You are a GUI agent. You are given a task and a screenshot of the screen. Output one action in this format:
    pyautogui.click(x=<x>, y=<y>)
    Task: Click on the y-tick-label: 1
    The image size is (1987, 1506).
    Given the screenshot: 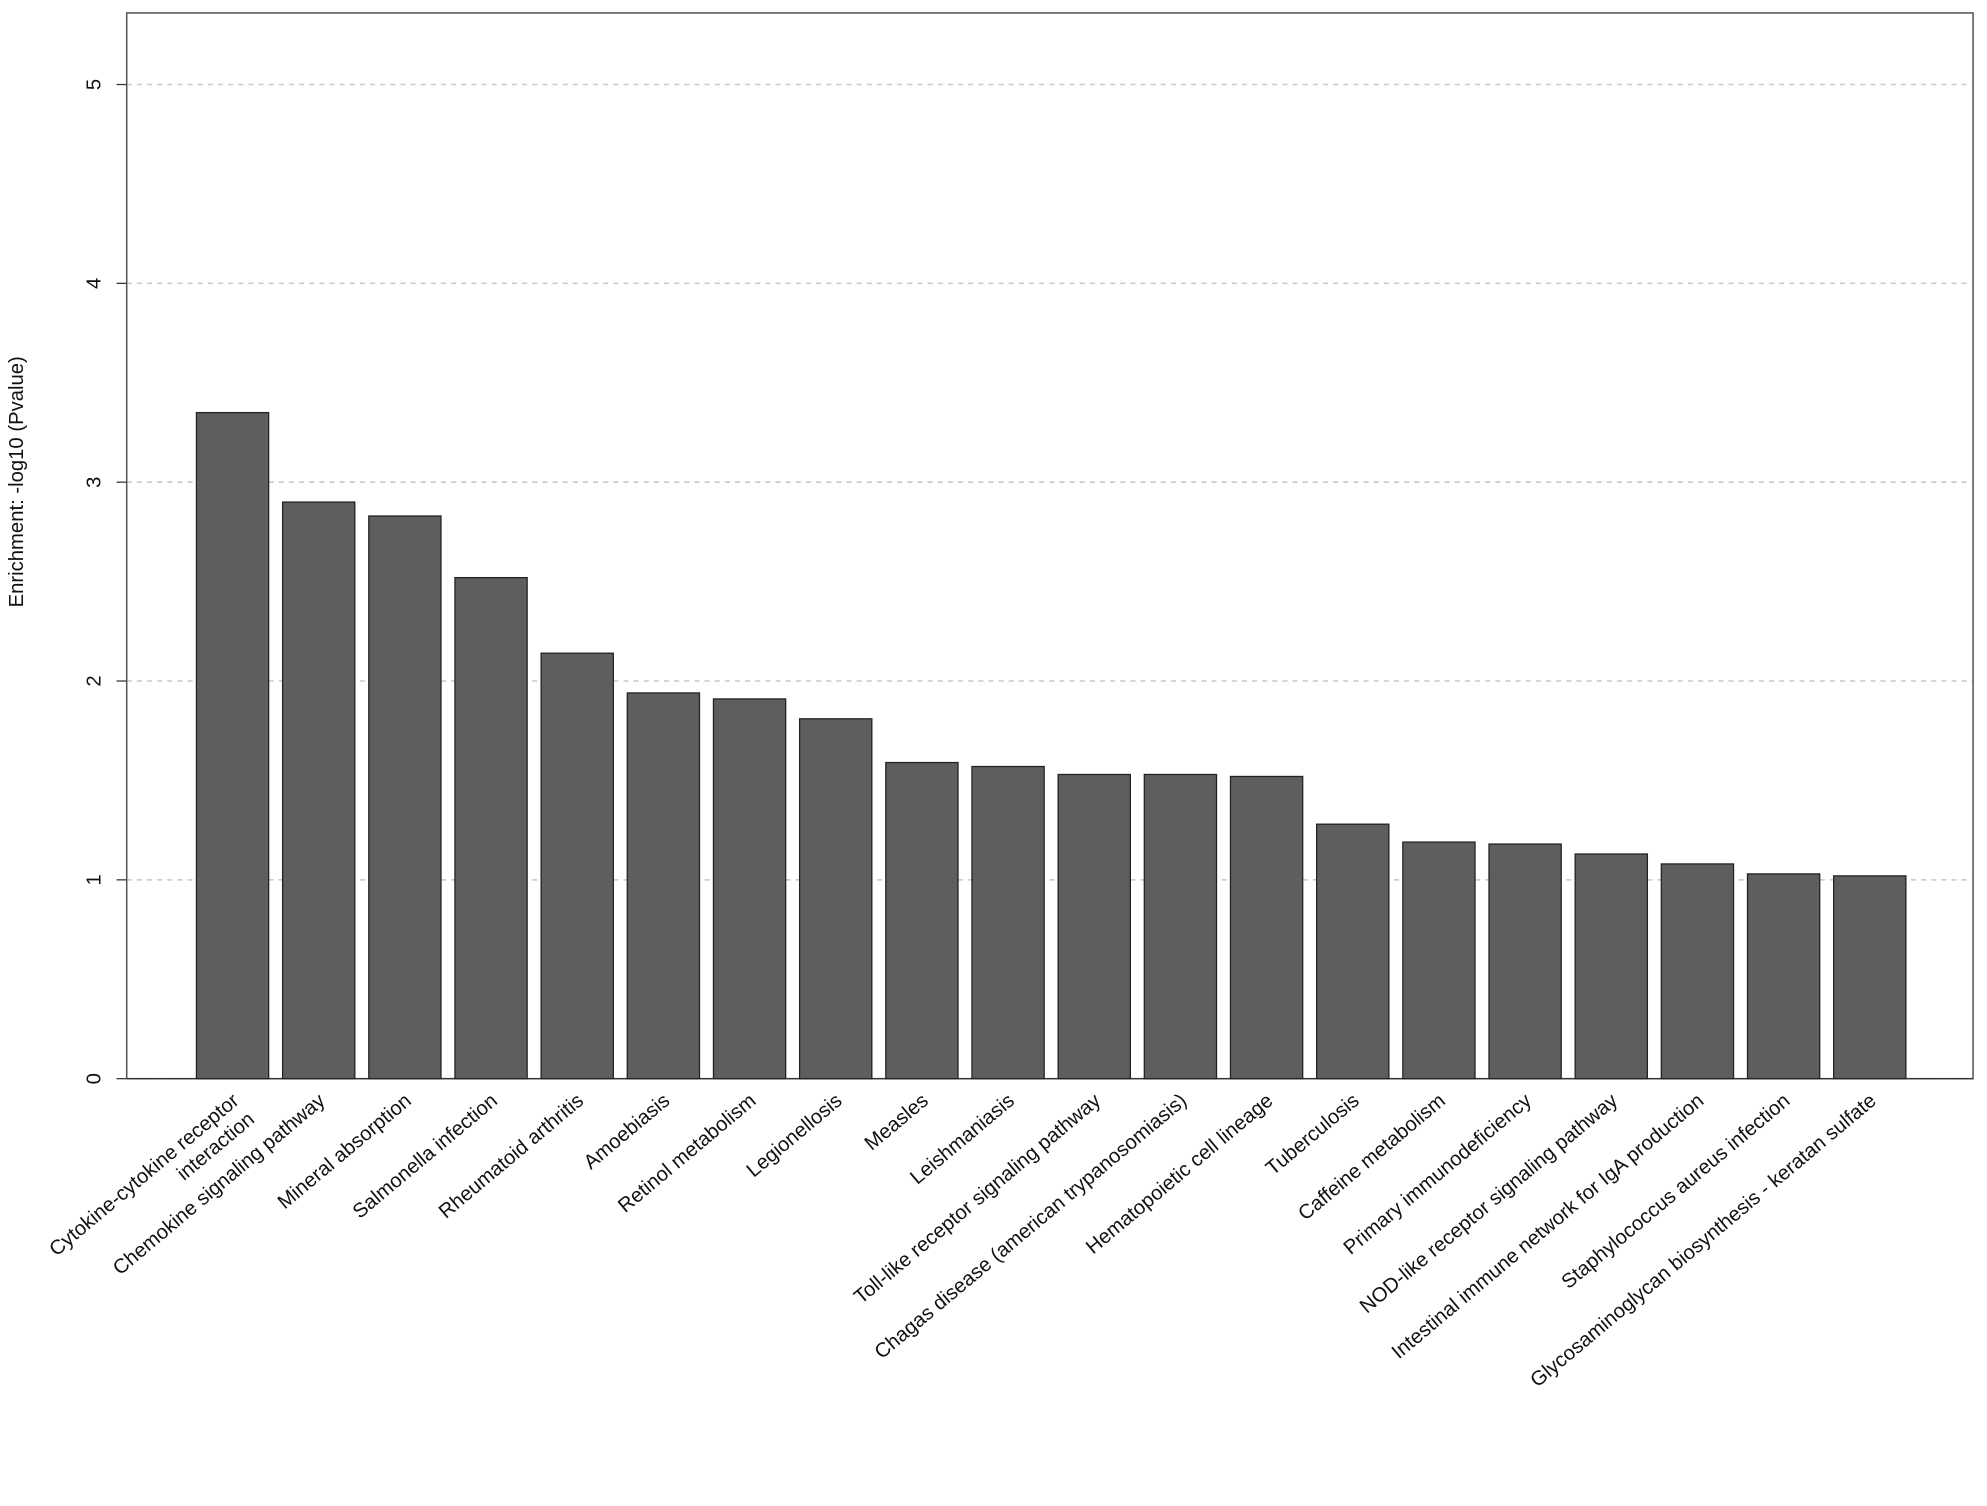 What is the action you would take?
    pyautogui.click(x=94, y=879)
    